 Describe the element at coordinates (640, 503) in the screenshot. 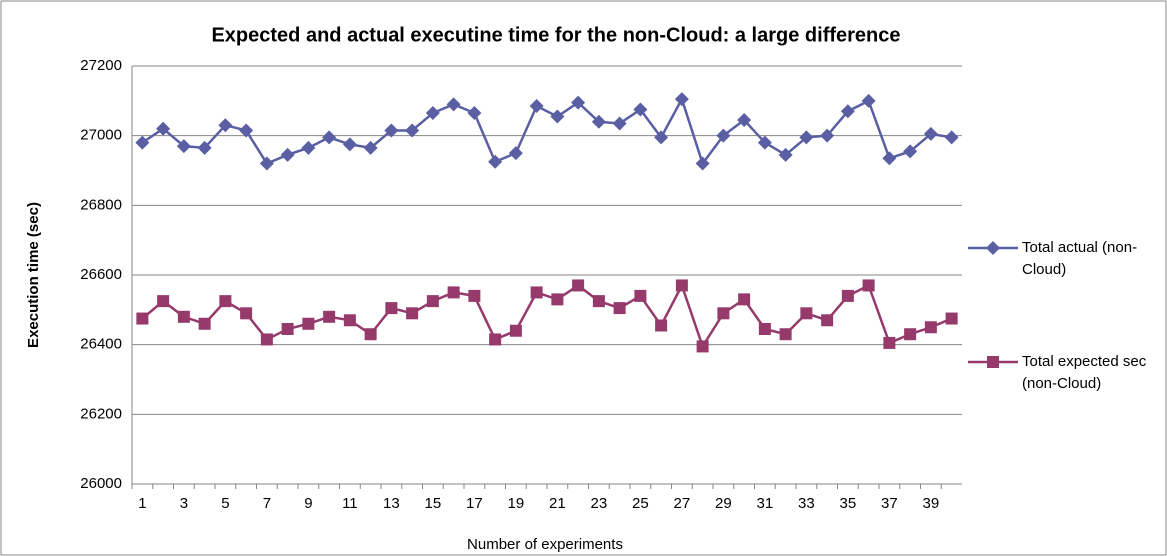

I see `x-tick-label: 25` at that location.